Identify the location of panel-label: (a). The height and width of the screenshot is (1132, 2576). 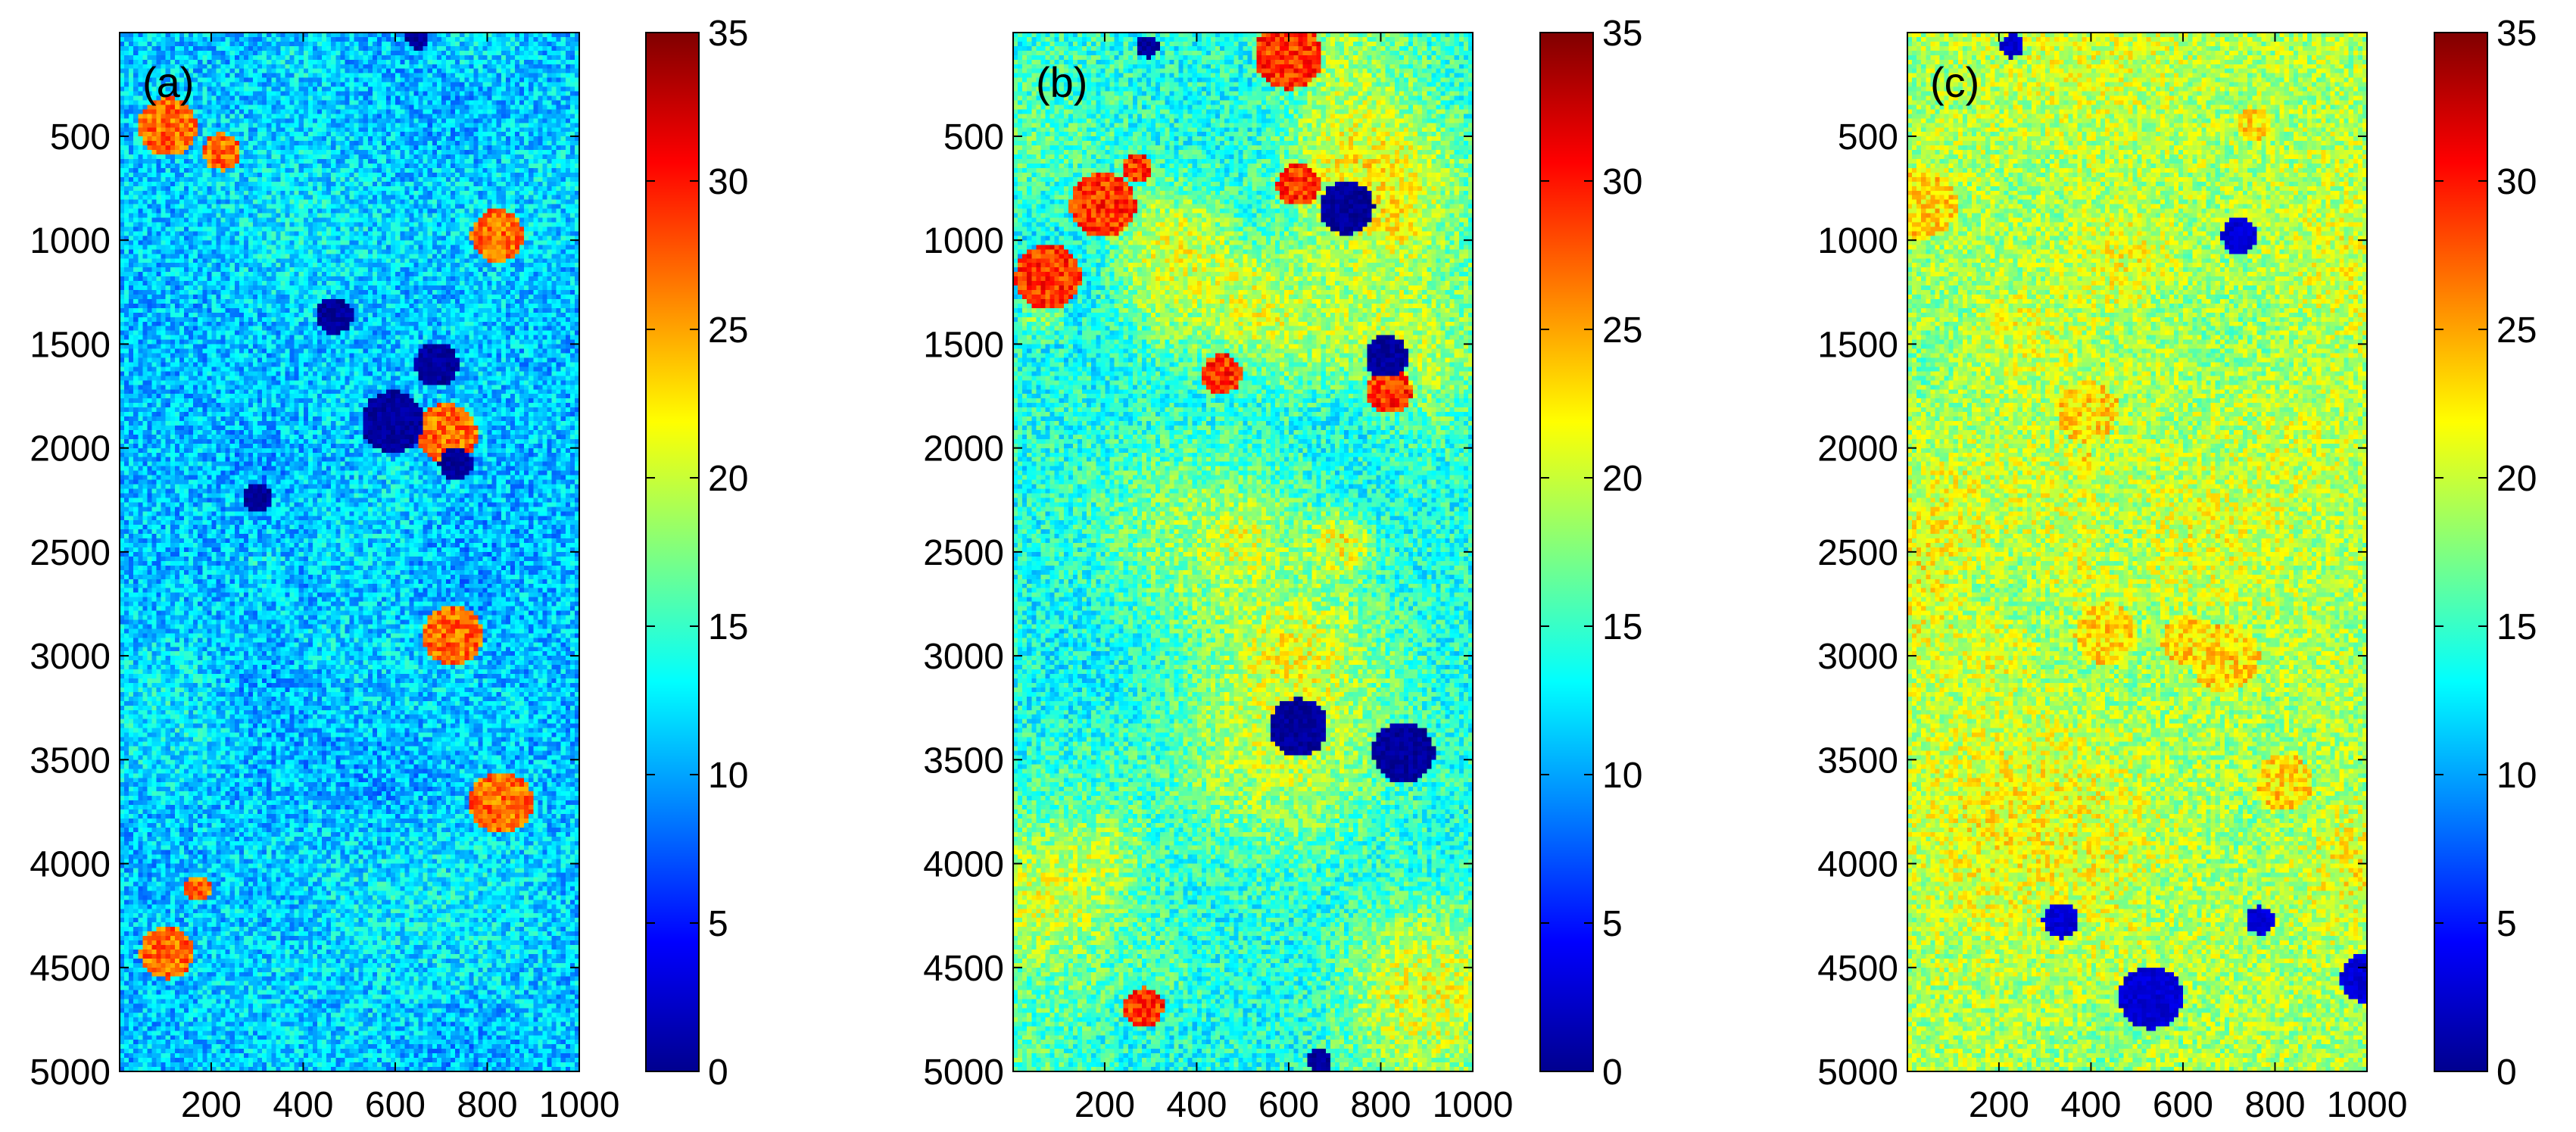
(168, 82).